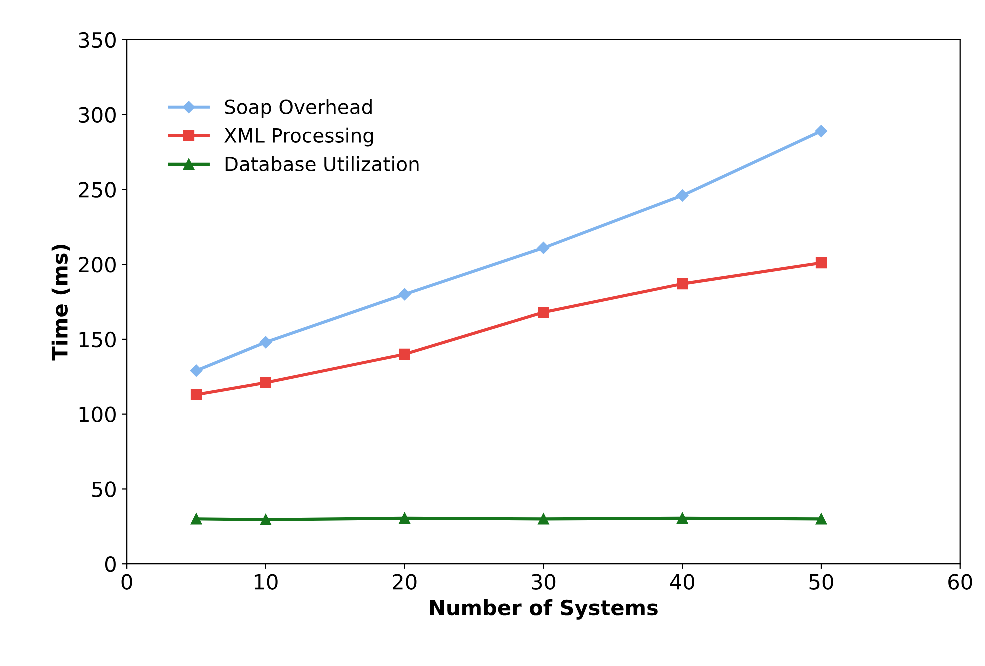  Describe the element at coordinates (97, 190) in the screenshot. I see `y-tick-label: 250` at that location.